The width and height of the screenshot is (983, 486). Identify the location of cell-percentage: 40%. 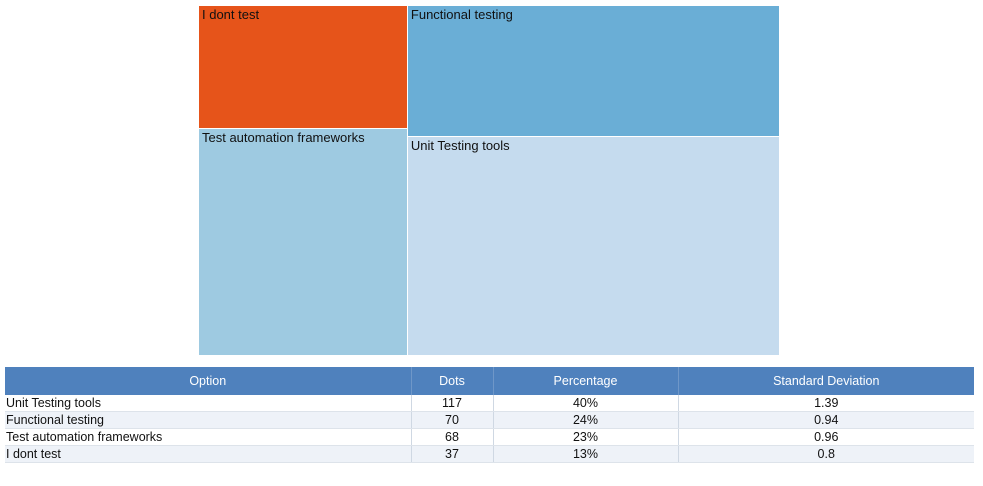
(586, 403).